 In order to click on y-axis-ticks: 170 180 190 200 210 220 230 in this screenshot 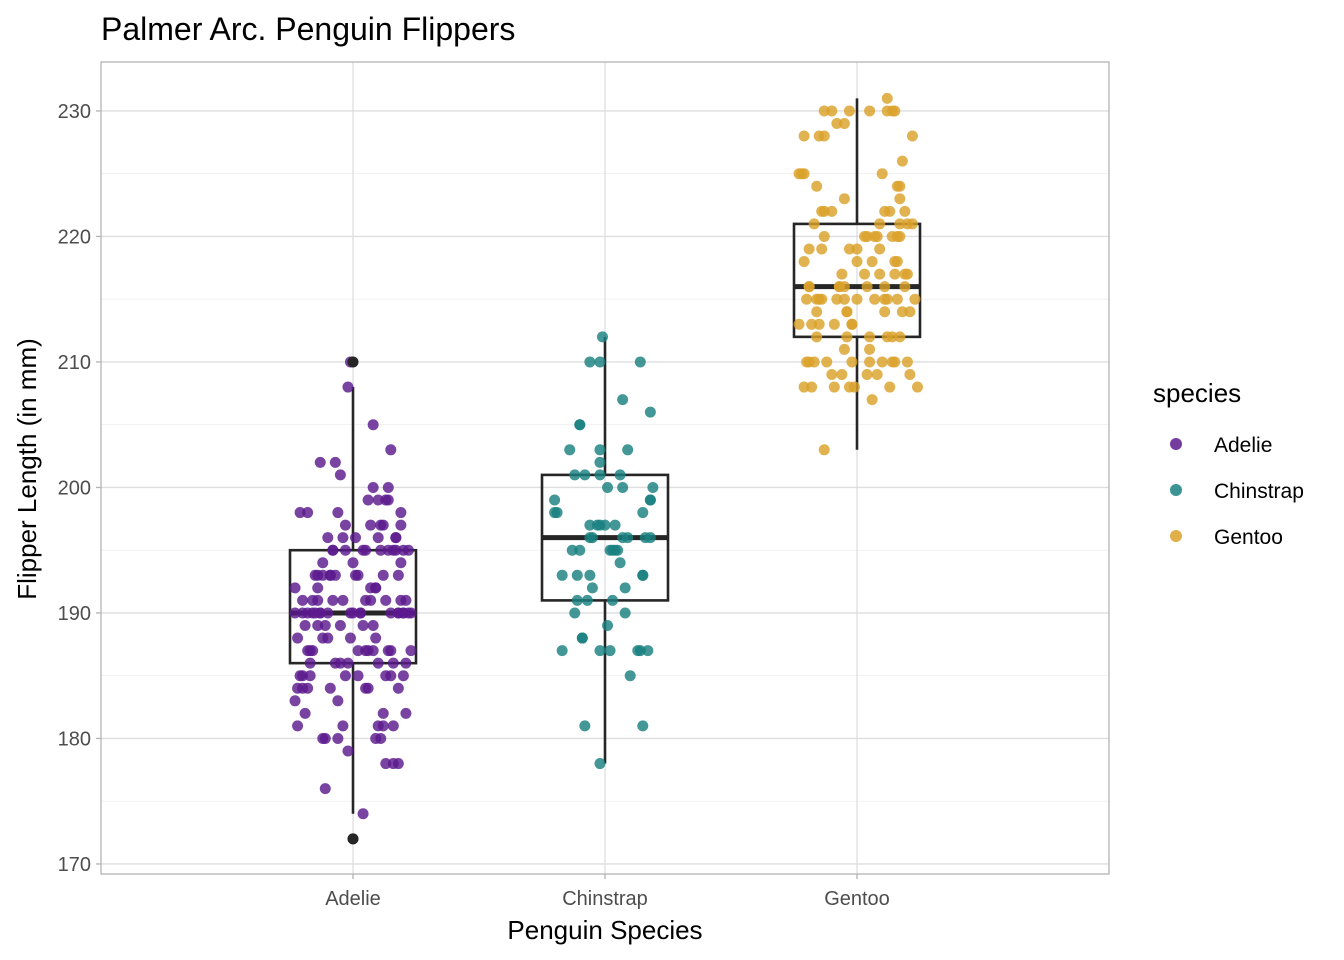, I will do `click(79, 488)`.